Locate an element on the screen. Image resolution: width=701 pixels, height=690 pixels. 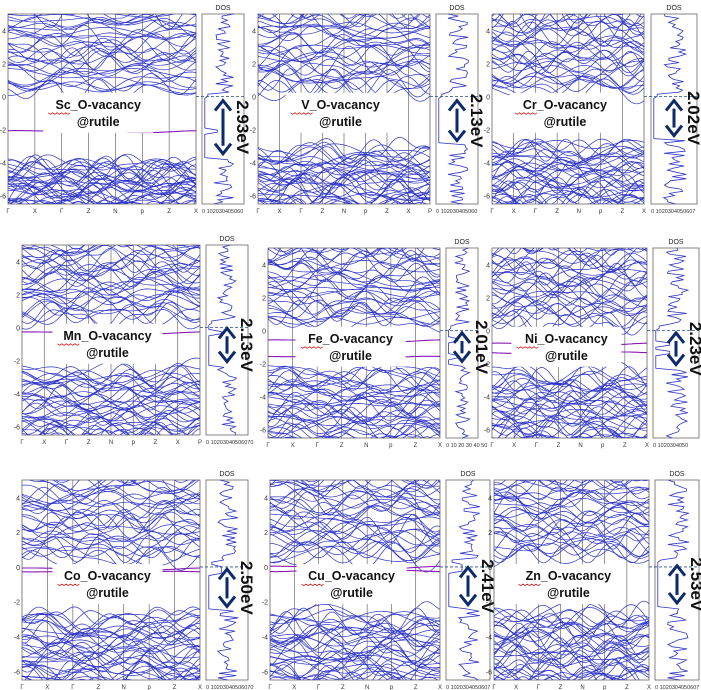
dos-curve is located at coordinates (453, 109).